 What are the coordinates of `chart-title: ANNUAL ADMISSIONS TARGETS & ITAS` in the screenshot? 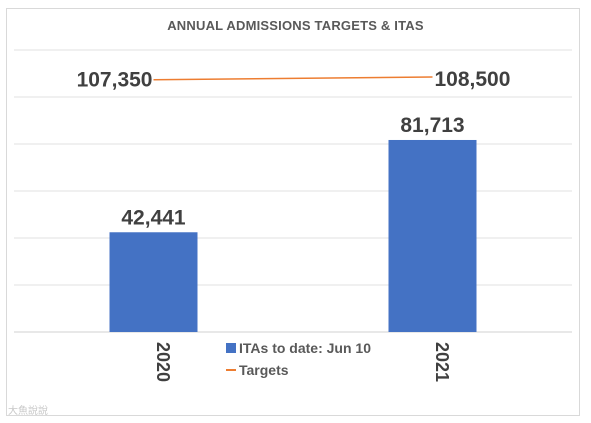 It's located at (295, 25).